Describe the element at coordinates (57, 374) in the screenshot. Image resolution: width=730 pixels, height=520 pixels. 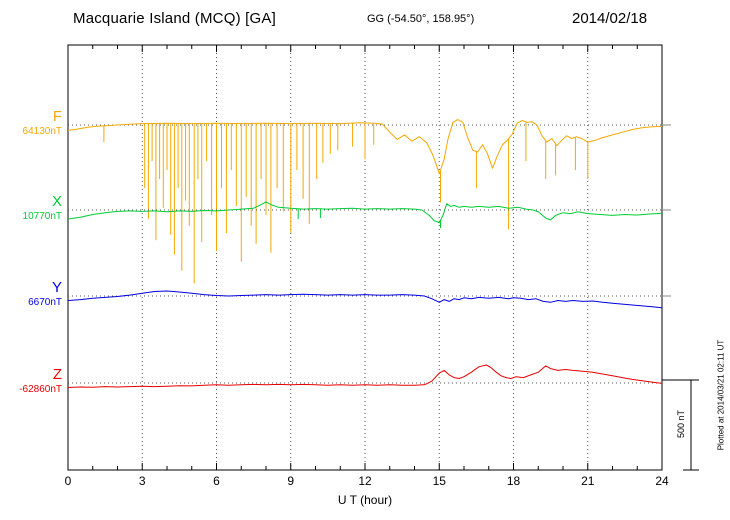
I see `series-name-Z: Z` at that location.